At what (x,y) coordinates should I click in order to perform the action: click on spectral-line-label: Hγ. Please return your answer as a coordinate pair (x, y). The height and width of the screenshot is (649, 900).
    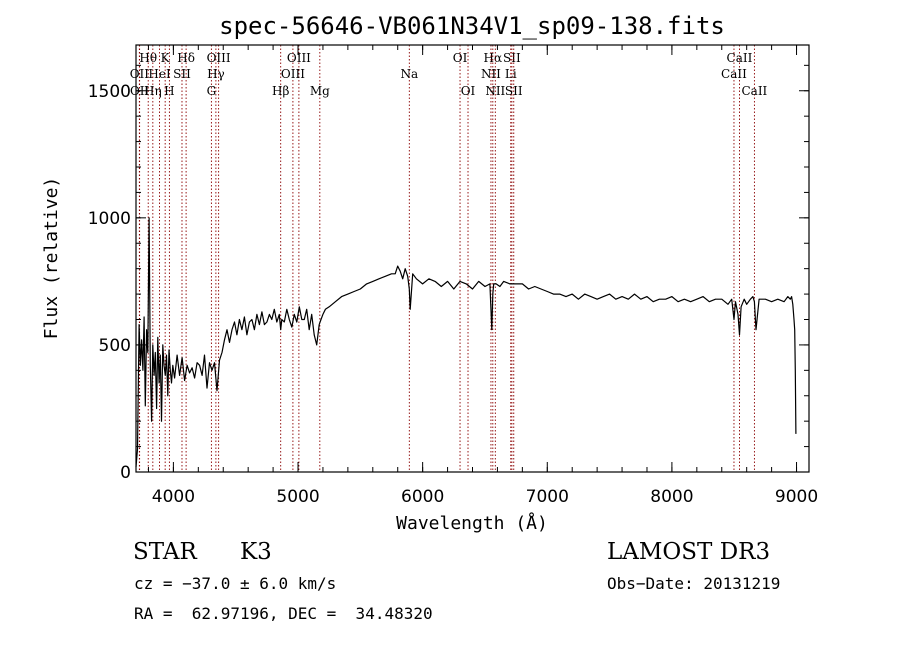
    Looking at the image, I should click on (216, 74).